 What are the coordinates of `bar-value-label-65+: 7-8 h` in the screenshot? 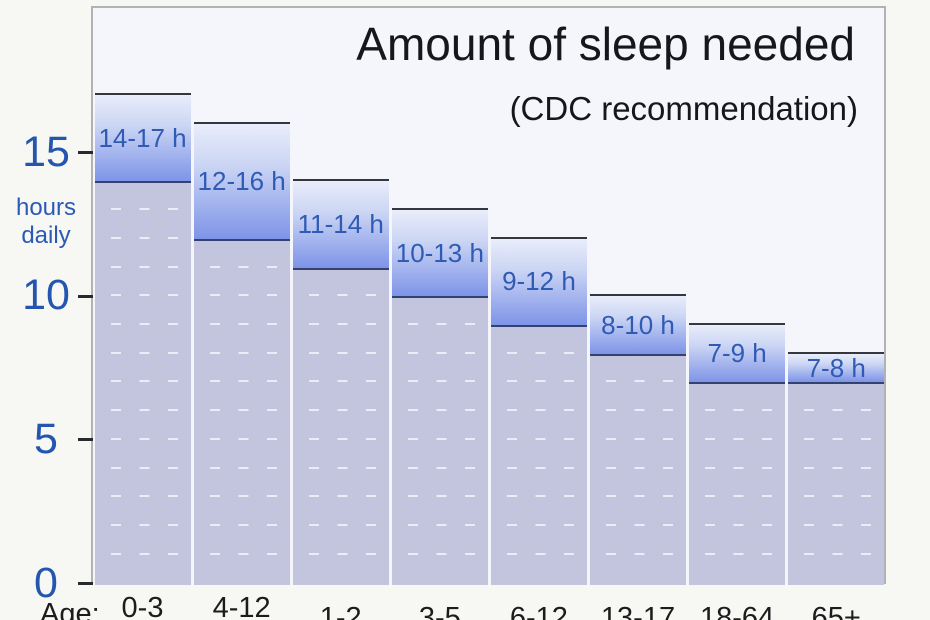 It's located at (836, 367).